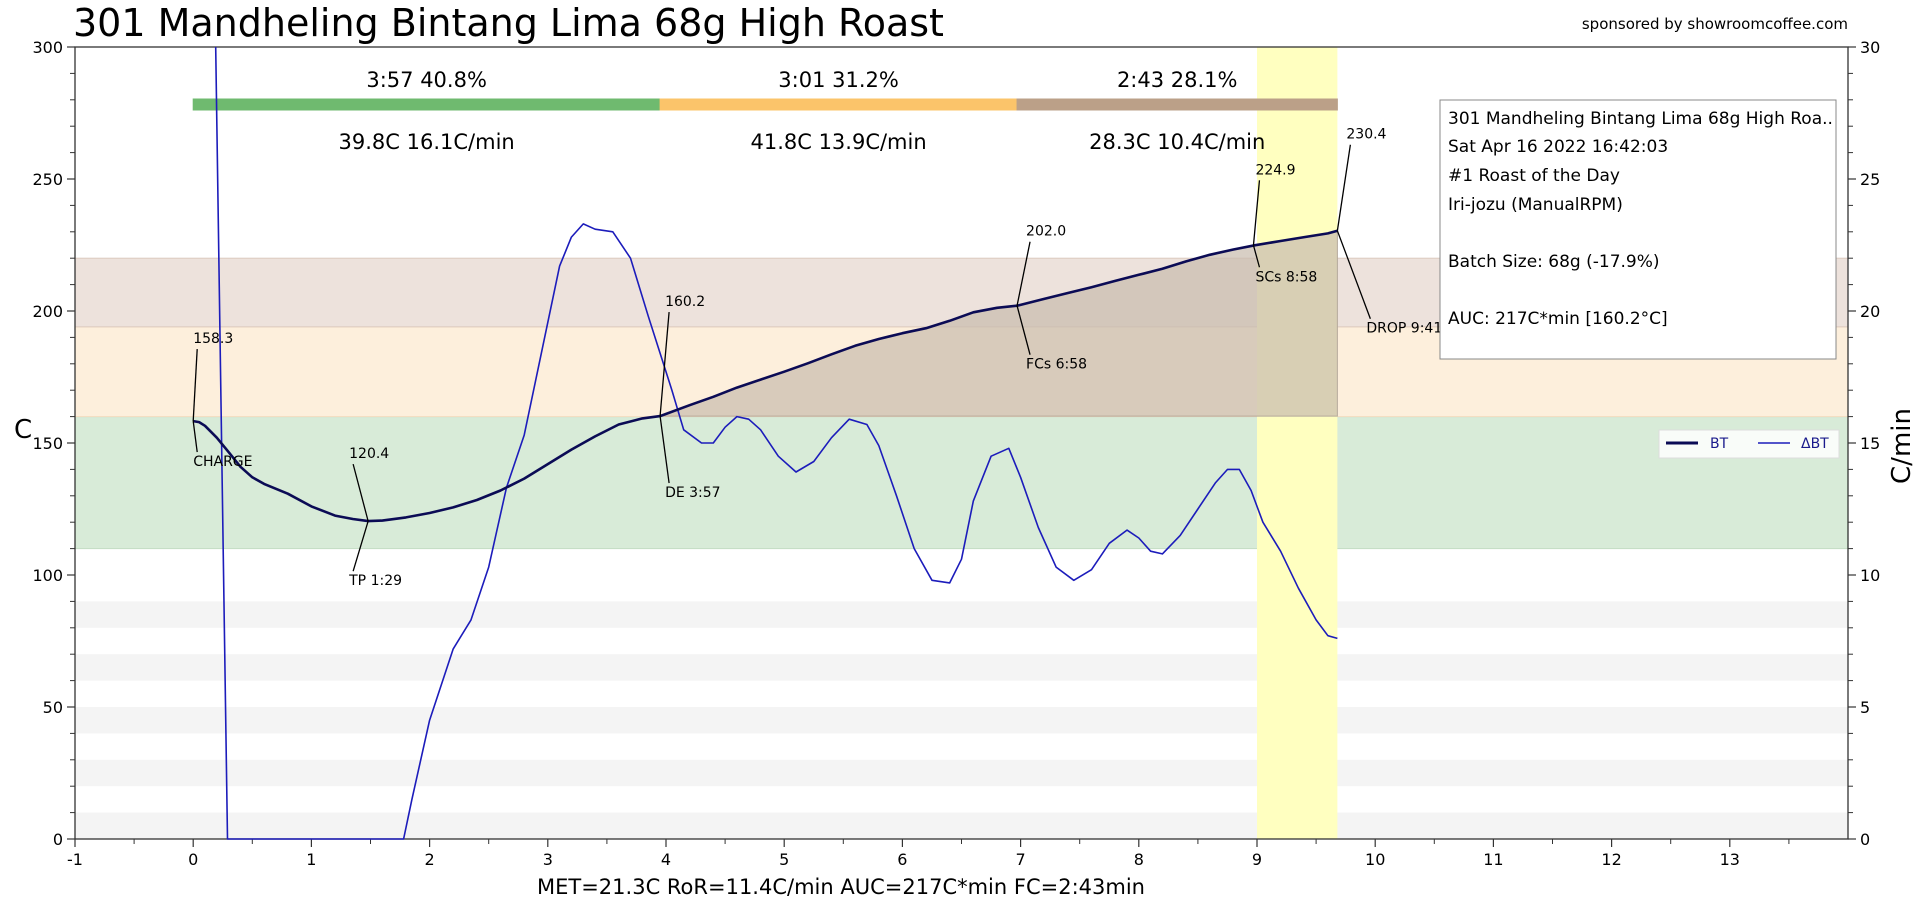  What do you see at coordinates (213, 339) in the screenshot?
I see `annotation-value: 158.3` at bounding box center [213, 339].